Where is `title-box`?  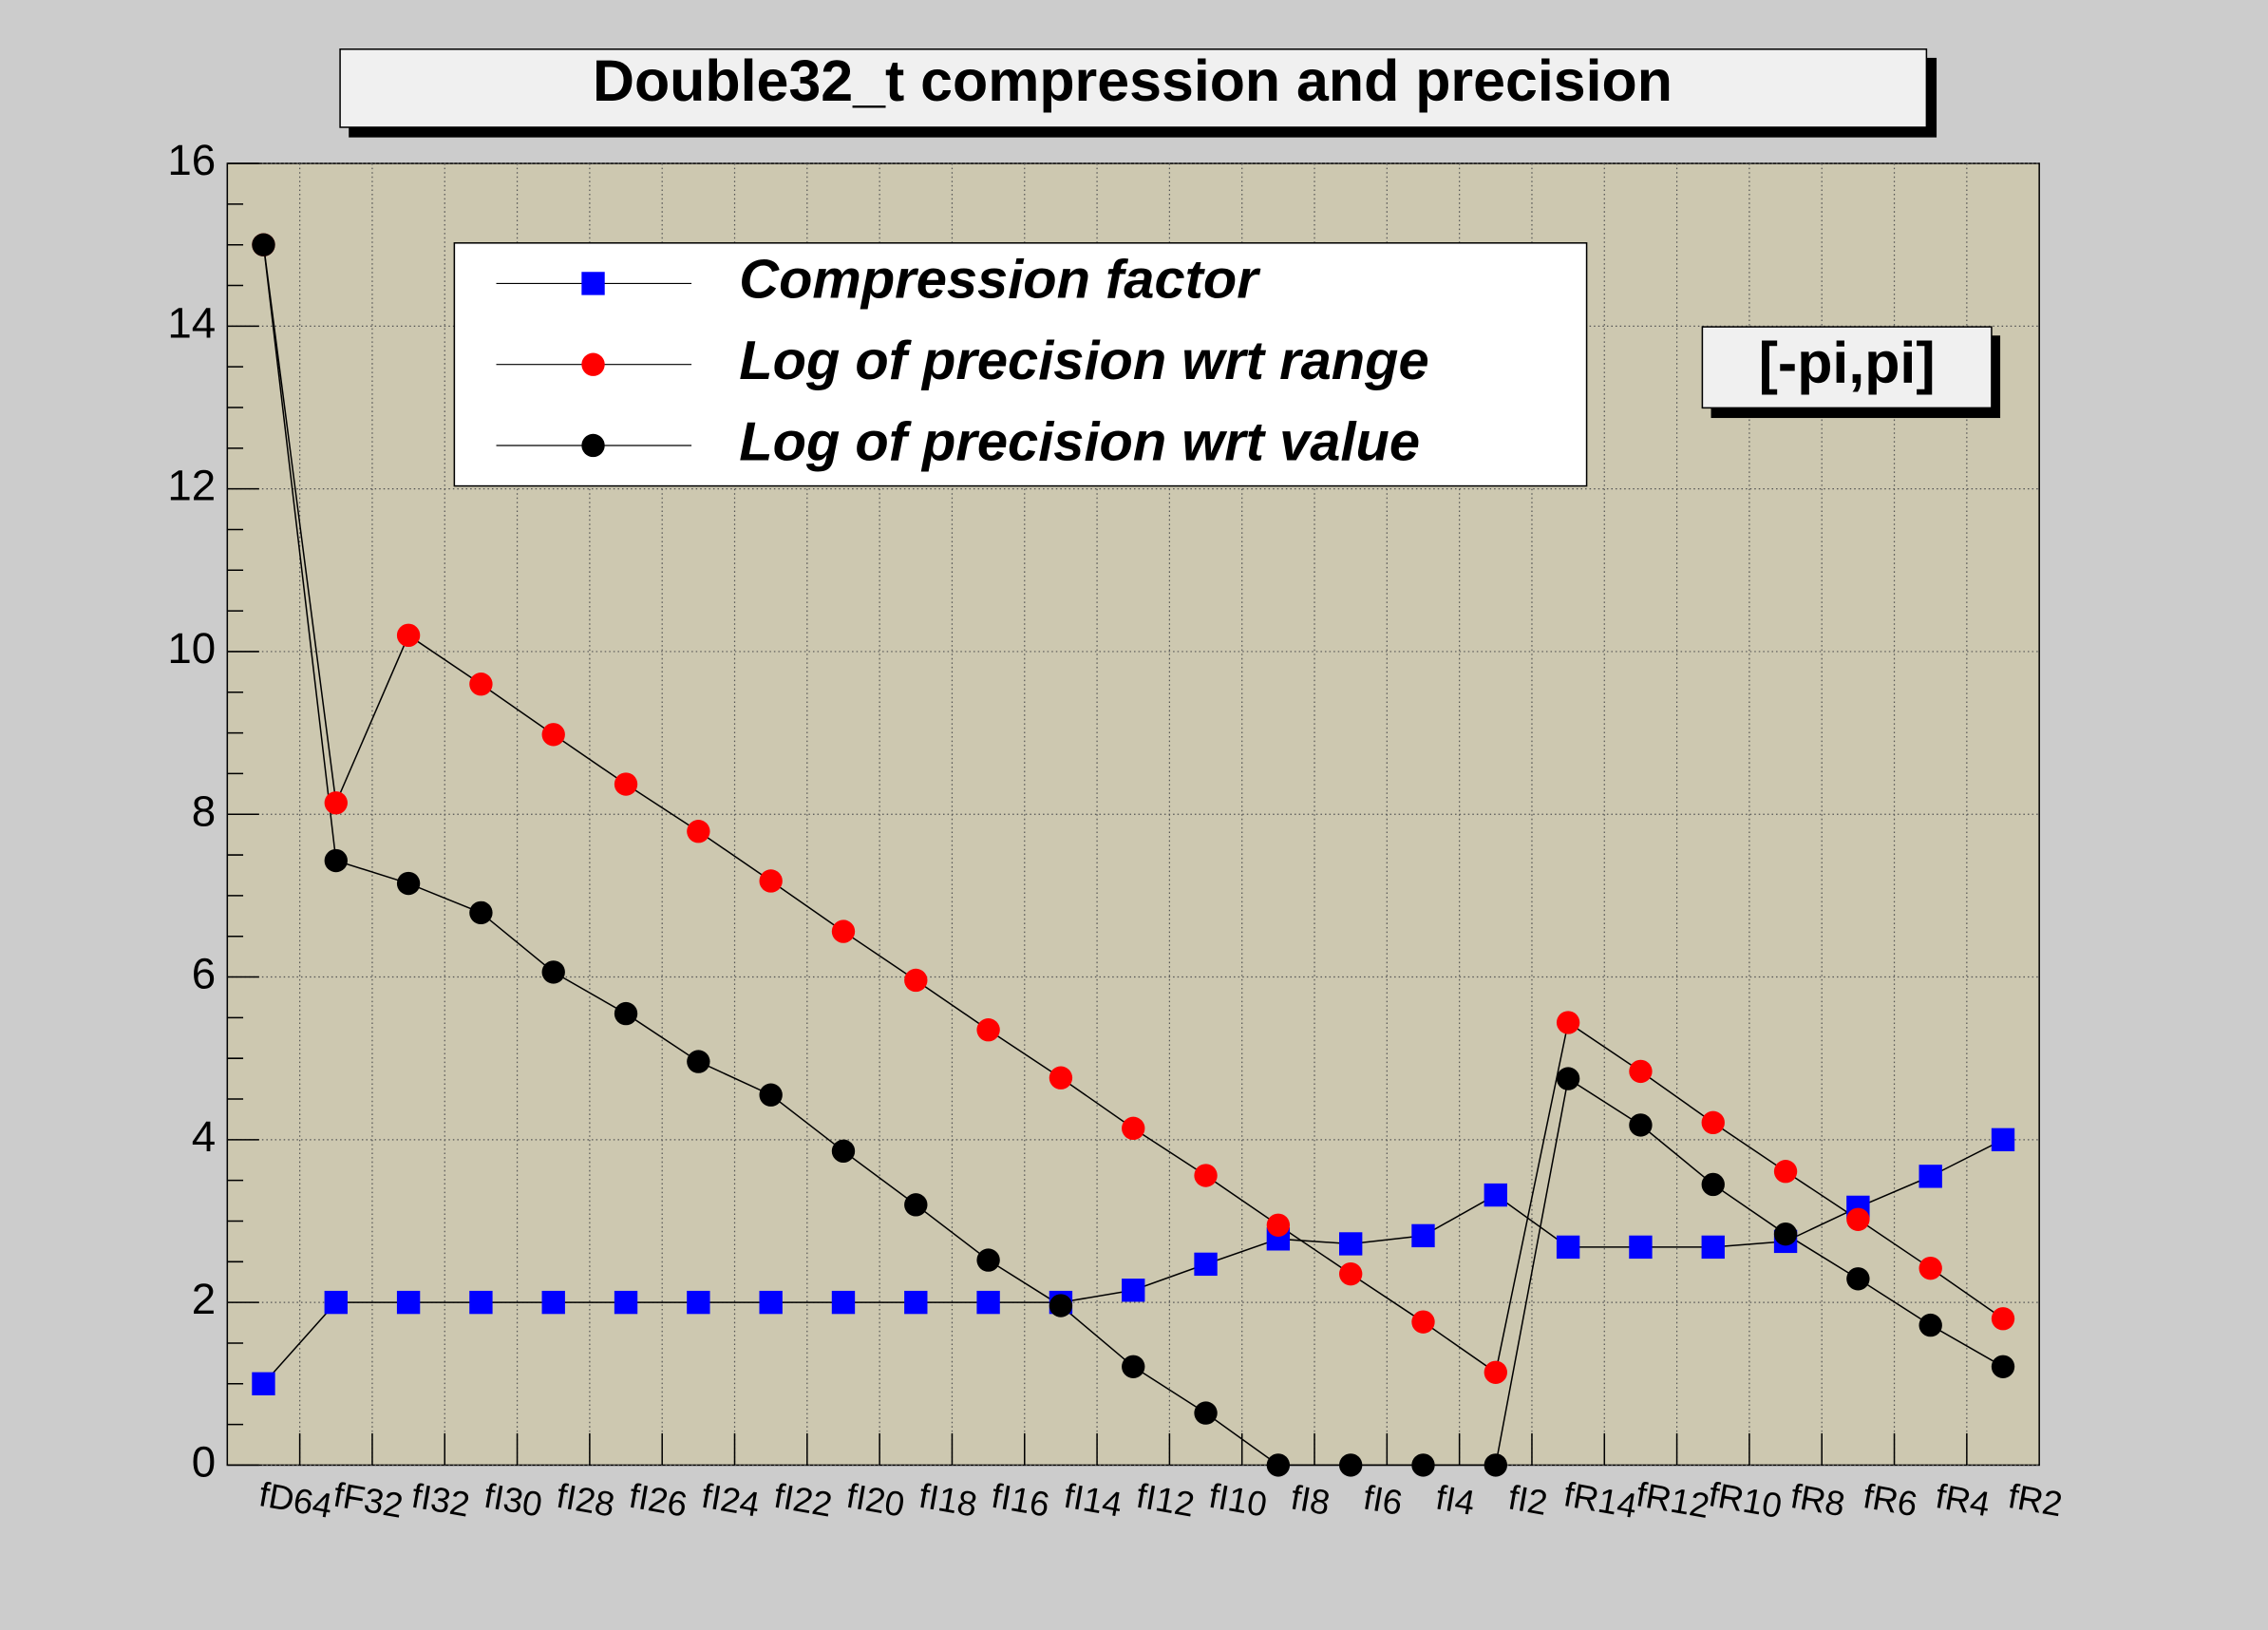 title-box is located at coordinates (1134, 88).